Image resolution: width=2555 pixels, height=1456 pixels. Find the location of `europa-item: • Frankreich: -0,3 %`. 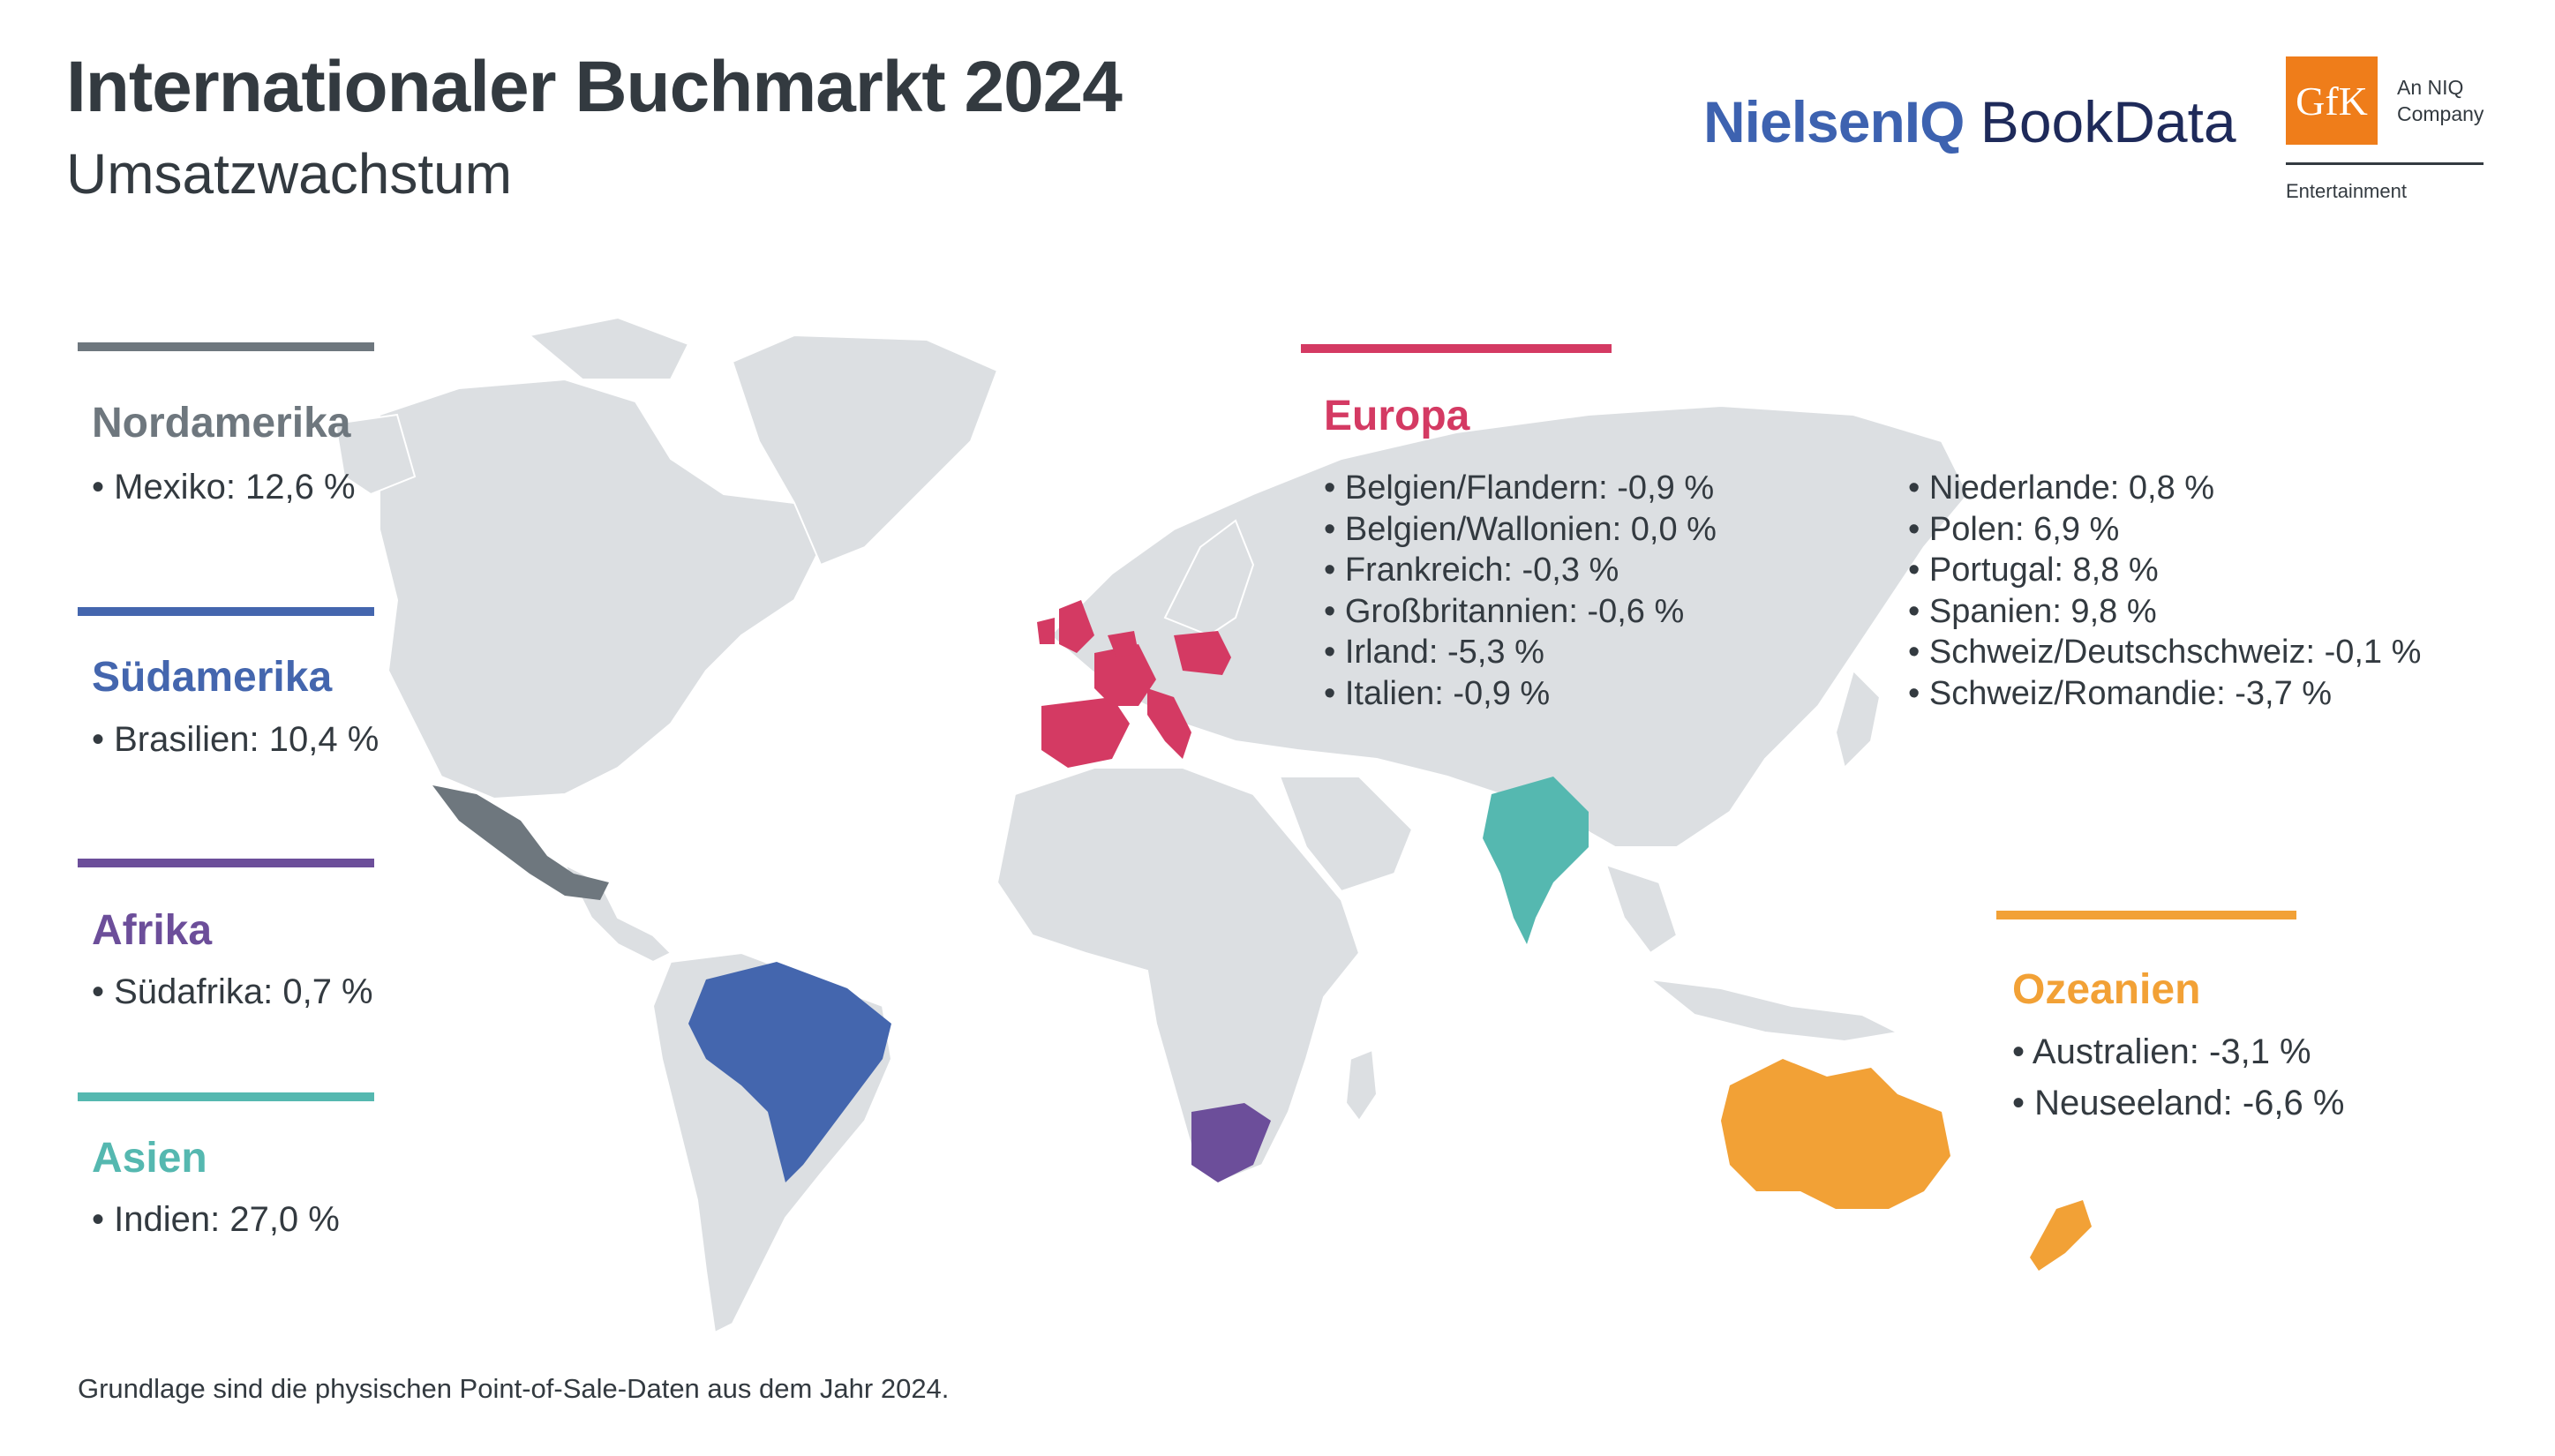

europa-item: • Frankreich: -0,3 % is located at coordinates (1471, 570).